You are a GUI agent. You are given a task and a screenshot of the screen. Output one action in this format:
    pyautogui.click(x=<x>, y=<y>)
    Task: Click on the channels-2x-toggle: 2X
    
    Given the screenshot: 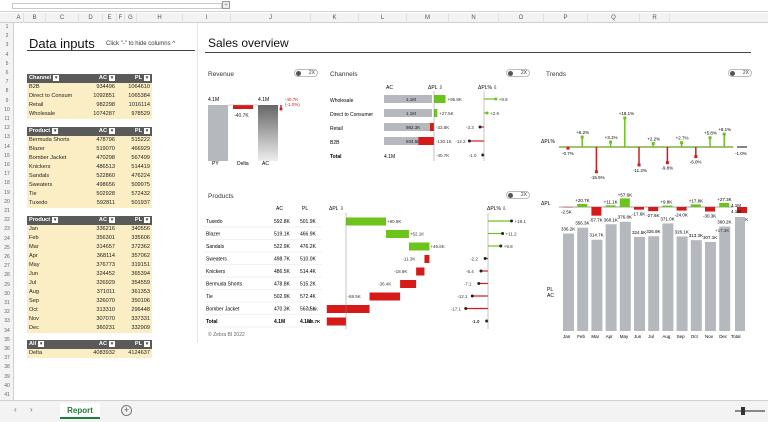 What is the action you would take?
    pyautogui.click(x=518, y=73)
    